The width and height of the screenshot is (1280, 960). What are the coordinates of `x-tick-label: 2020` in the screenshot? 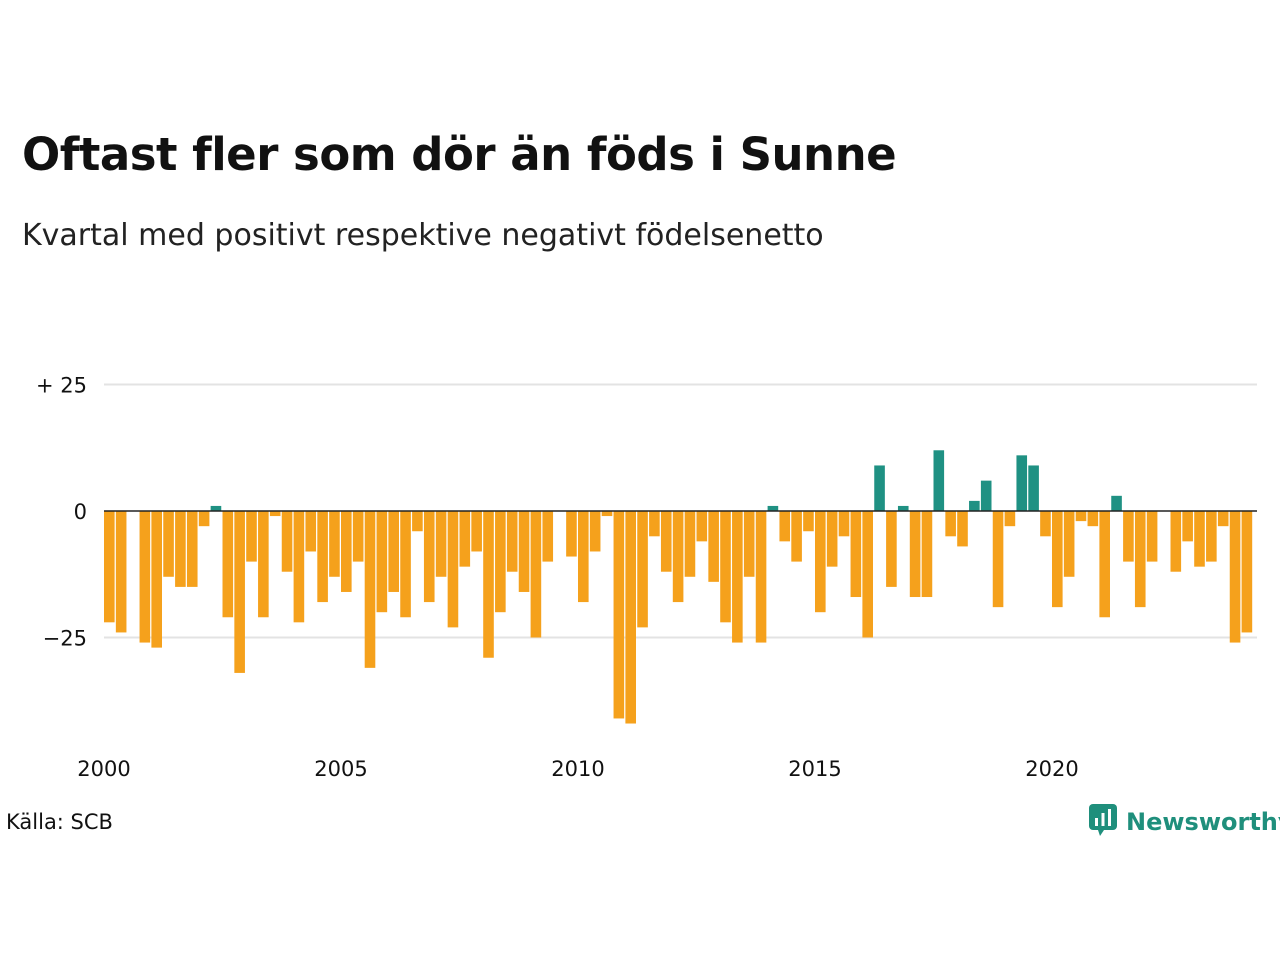 It's located at (1051, 769).